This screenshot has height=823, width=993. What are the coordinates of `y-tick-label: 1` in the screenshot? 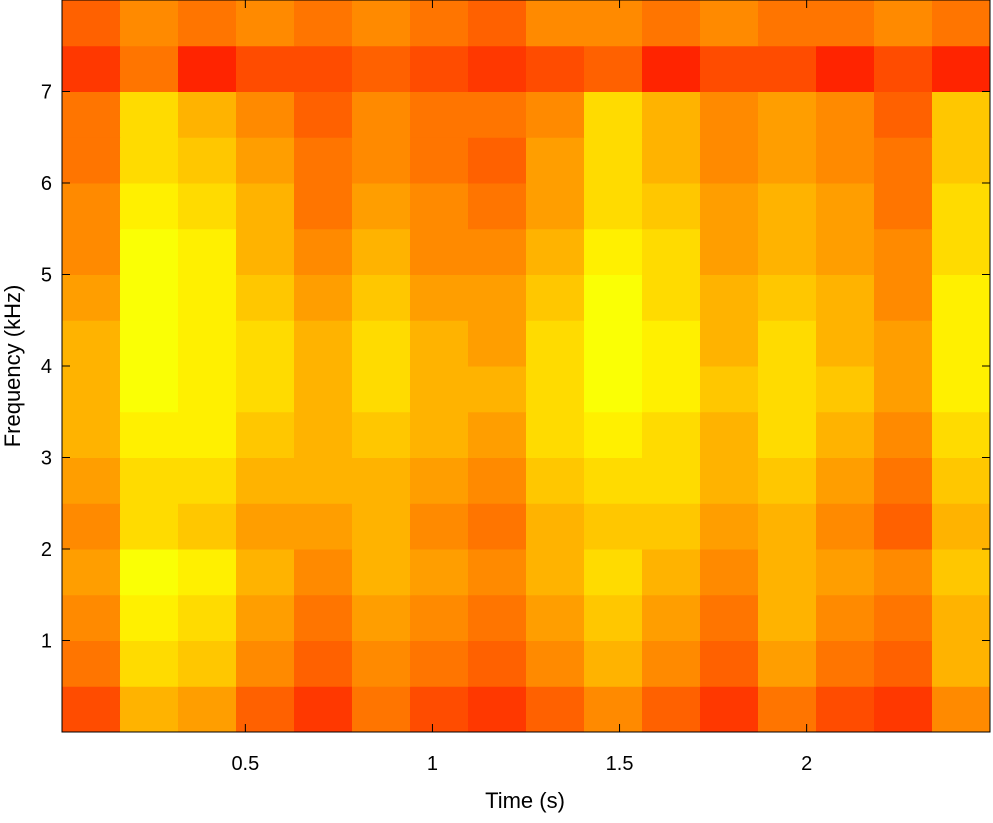 It's located at (46, 642).